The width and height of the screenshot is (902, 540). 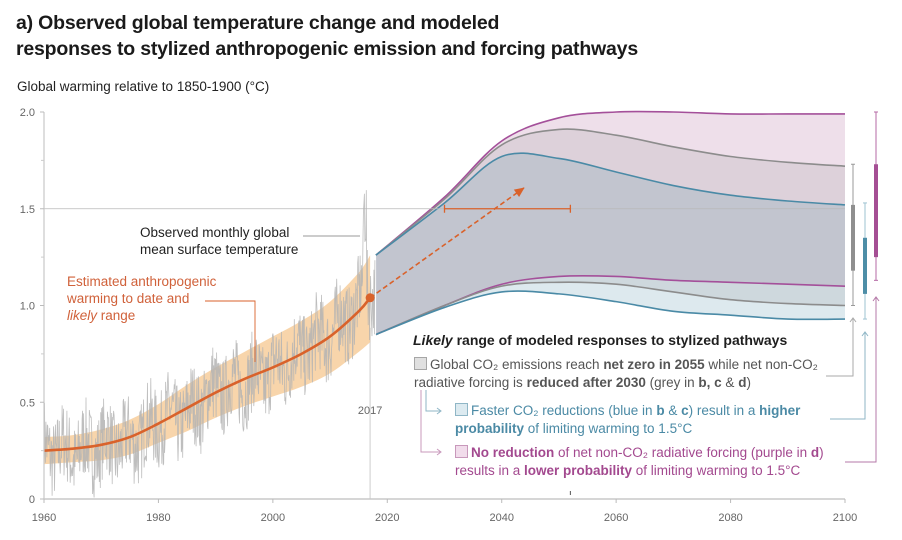 What do you see at coordinates (616, 518) in the screenshot?
I see `x-tick-label: 2060` at bounding box center [616, 518].